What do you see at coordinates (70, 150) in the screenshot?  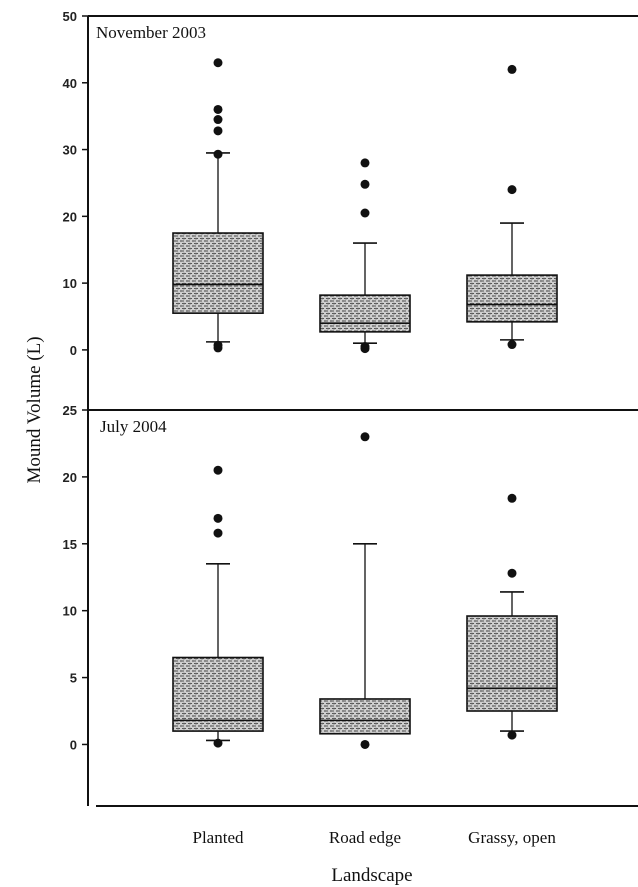 I see `y-tick-label: 30` at bounding box center [70, 150].